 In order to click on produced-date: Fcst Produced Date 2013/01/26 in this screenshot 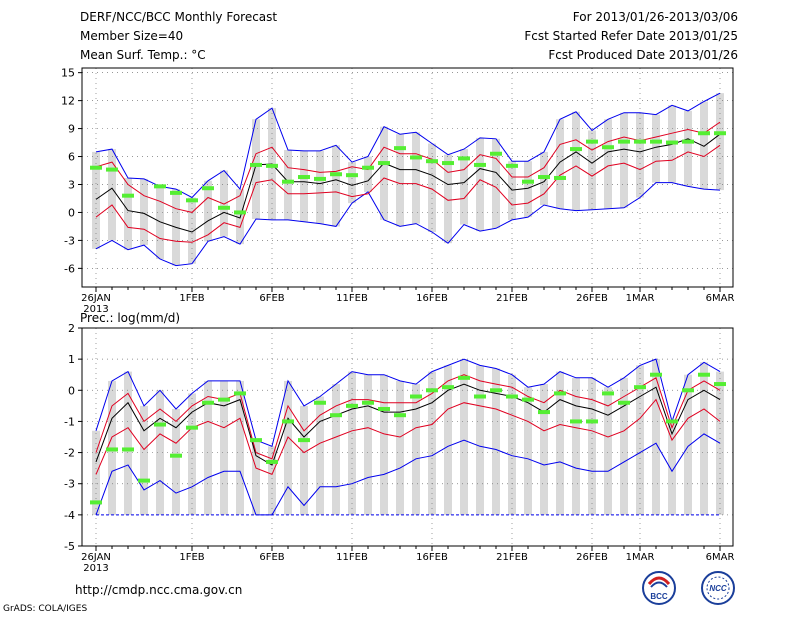, I will do `click(643, 55)`.